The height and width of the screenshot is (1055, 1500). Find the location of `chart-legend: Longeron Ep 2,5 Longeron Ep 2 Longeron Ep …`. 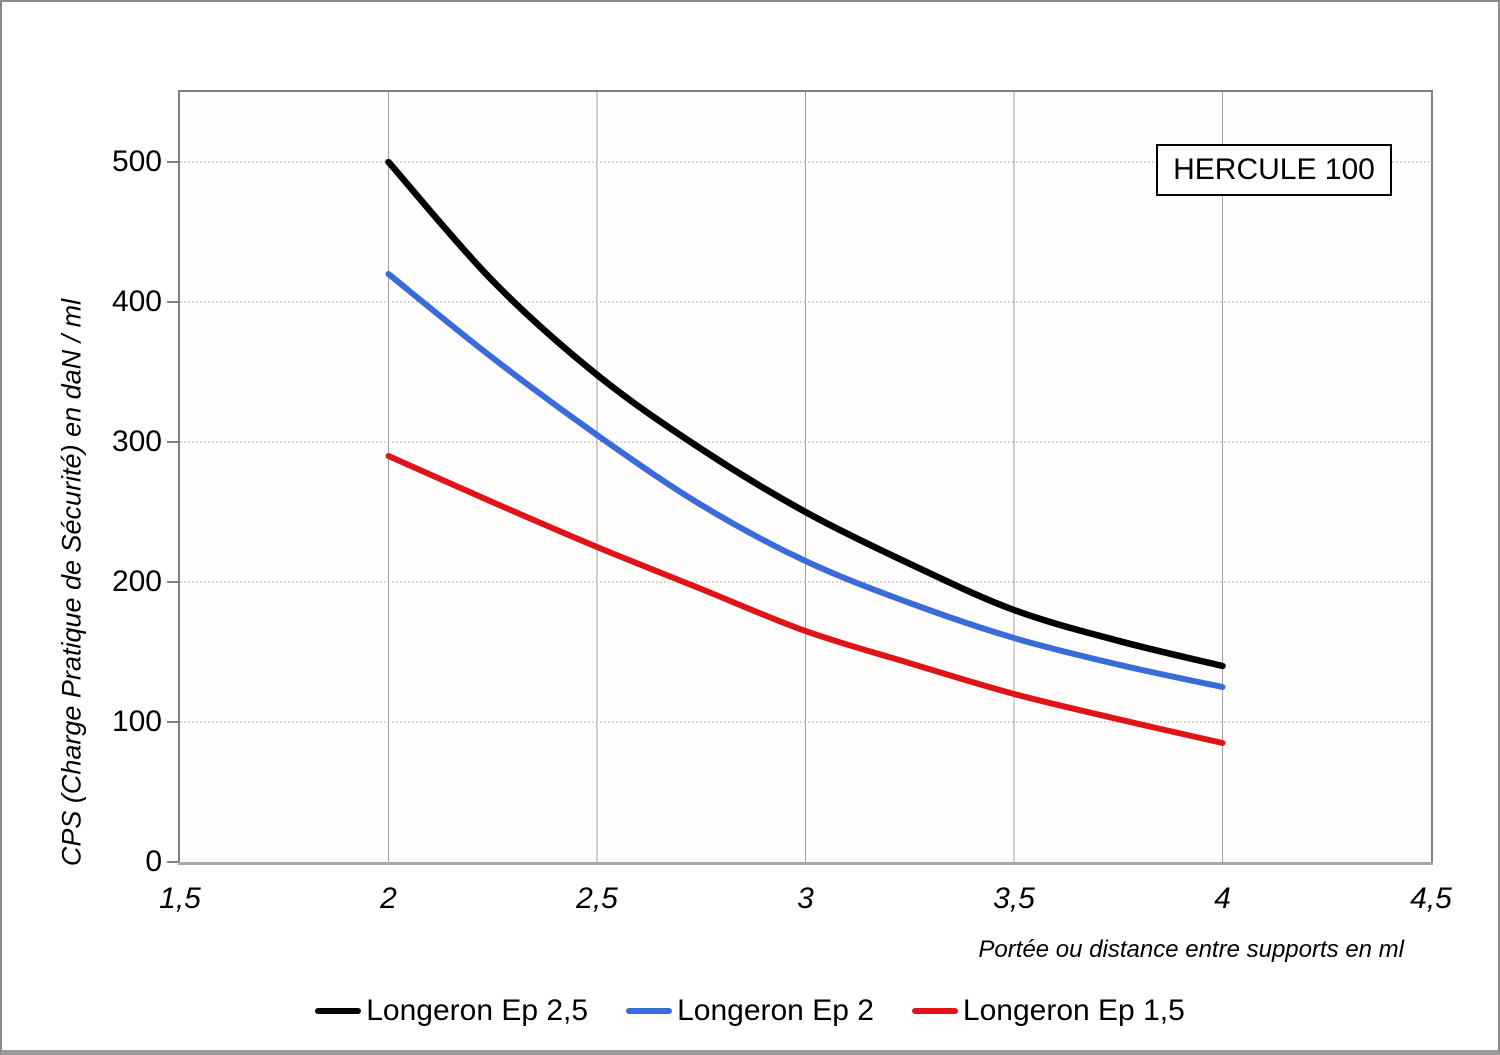

chart-legend: Longeron Ep 2,5 Longeron Ep 2 Longeron Ep … is located at coordinates (750, 1011).